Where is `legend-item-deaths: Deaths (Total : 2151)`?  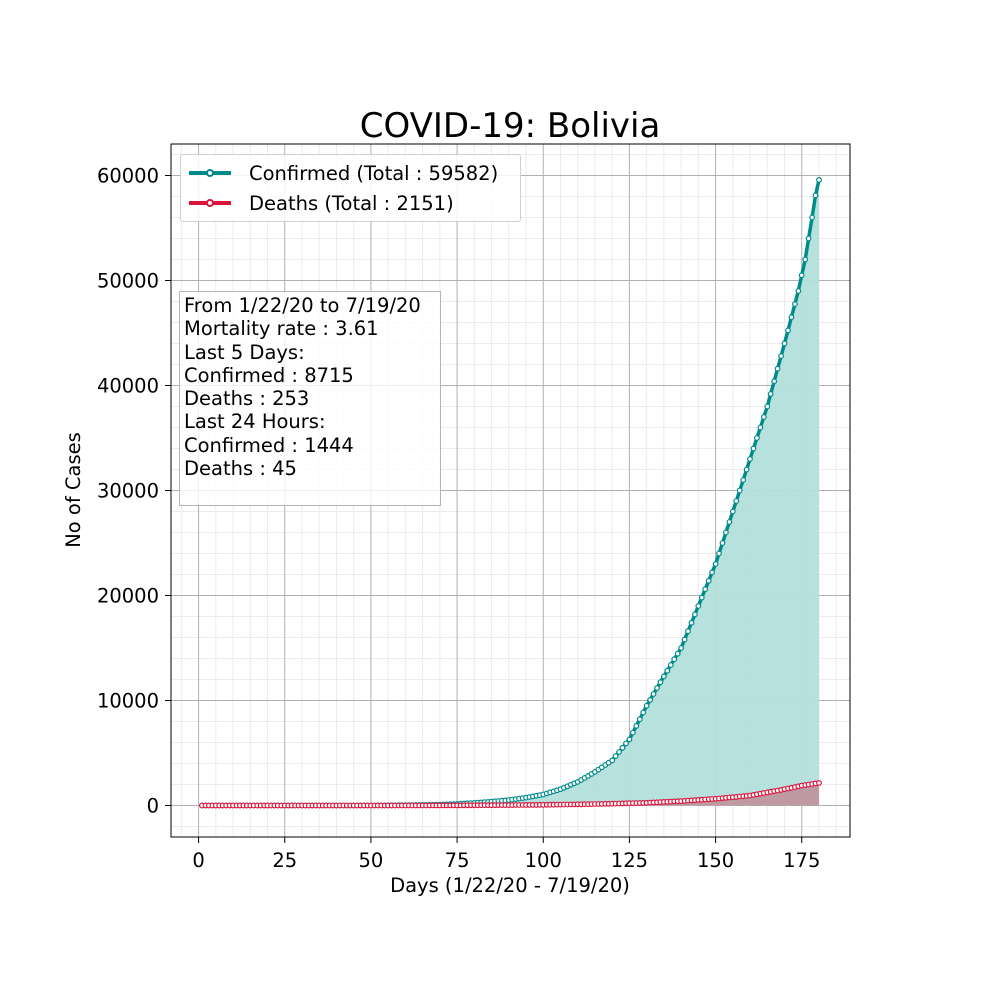 legend-item-deaths: Deaths (Total : 2151) is located at coordinates (320, 203).